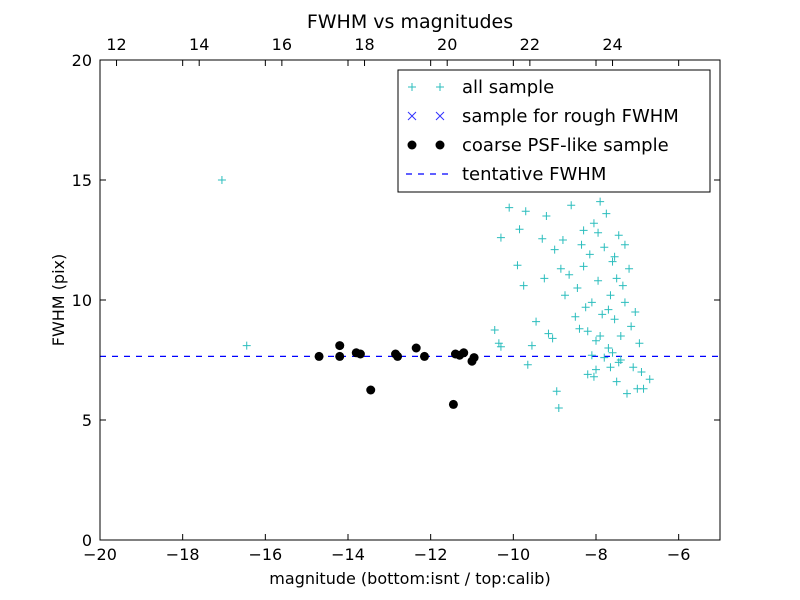 Image resolution: width=800 pixels, height=600 pixels. Describe the element at coordinates (116, 44) in the screenshot. I see `top-tick-label: 12` at that location.